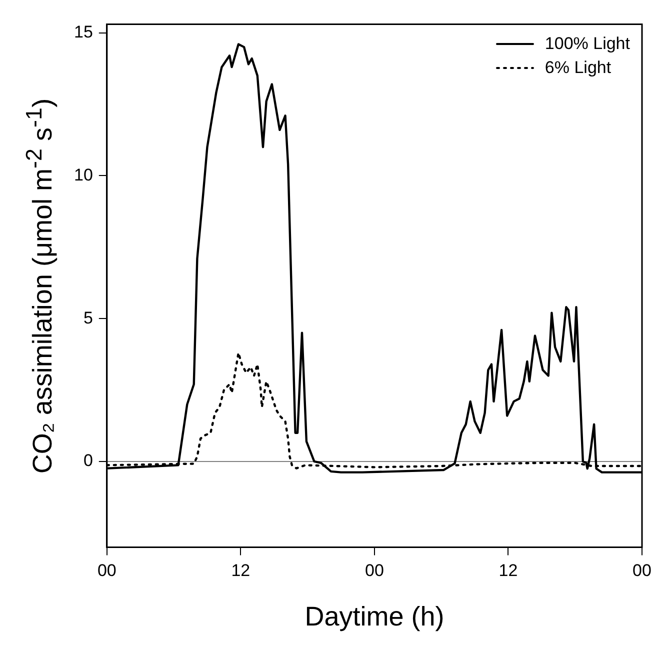 The width and height of the screenshot is (666, 646). I want to click on x-axis-title: Daytime (h), so click(374, 616).